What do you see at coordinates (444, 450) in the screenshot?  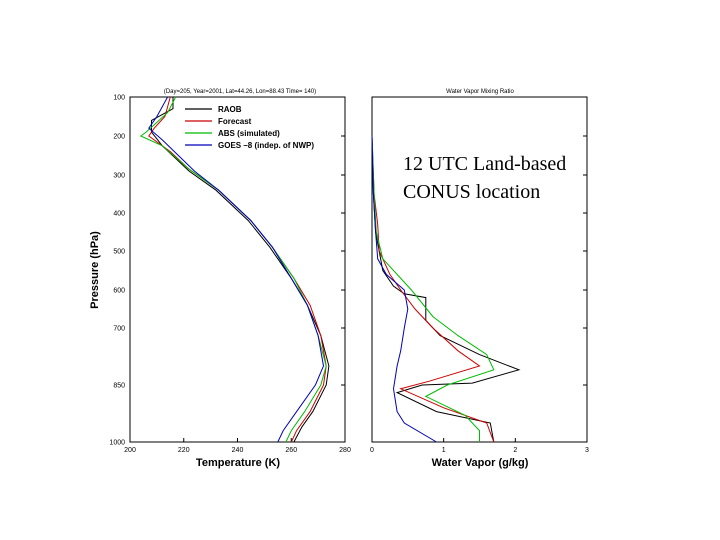 I see `x-tick-label: 1` at bounding box center [444, 450].